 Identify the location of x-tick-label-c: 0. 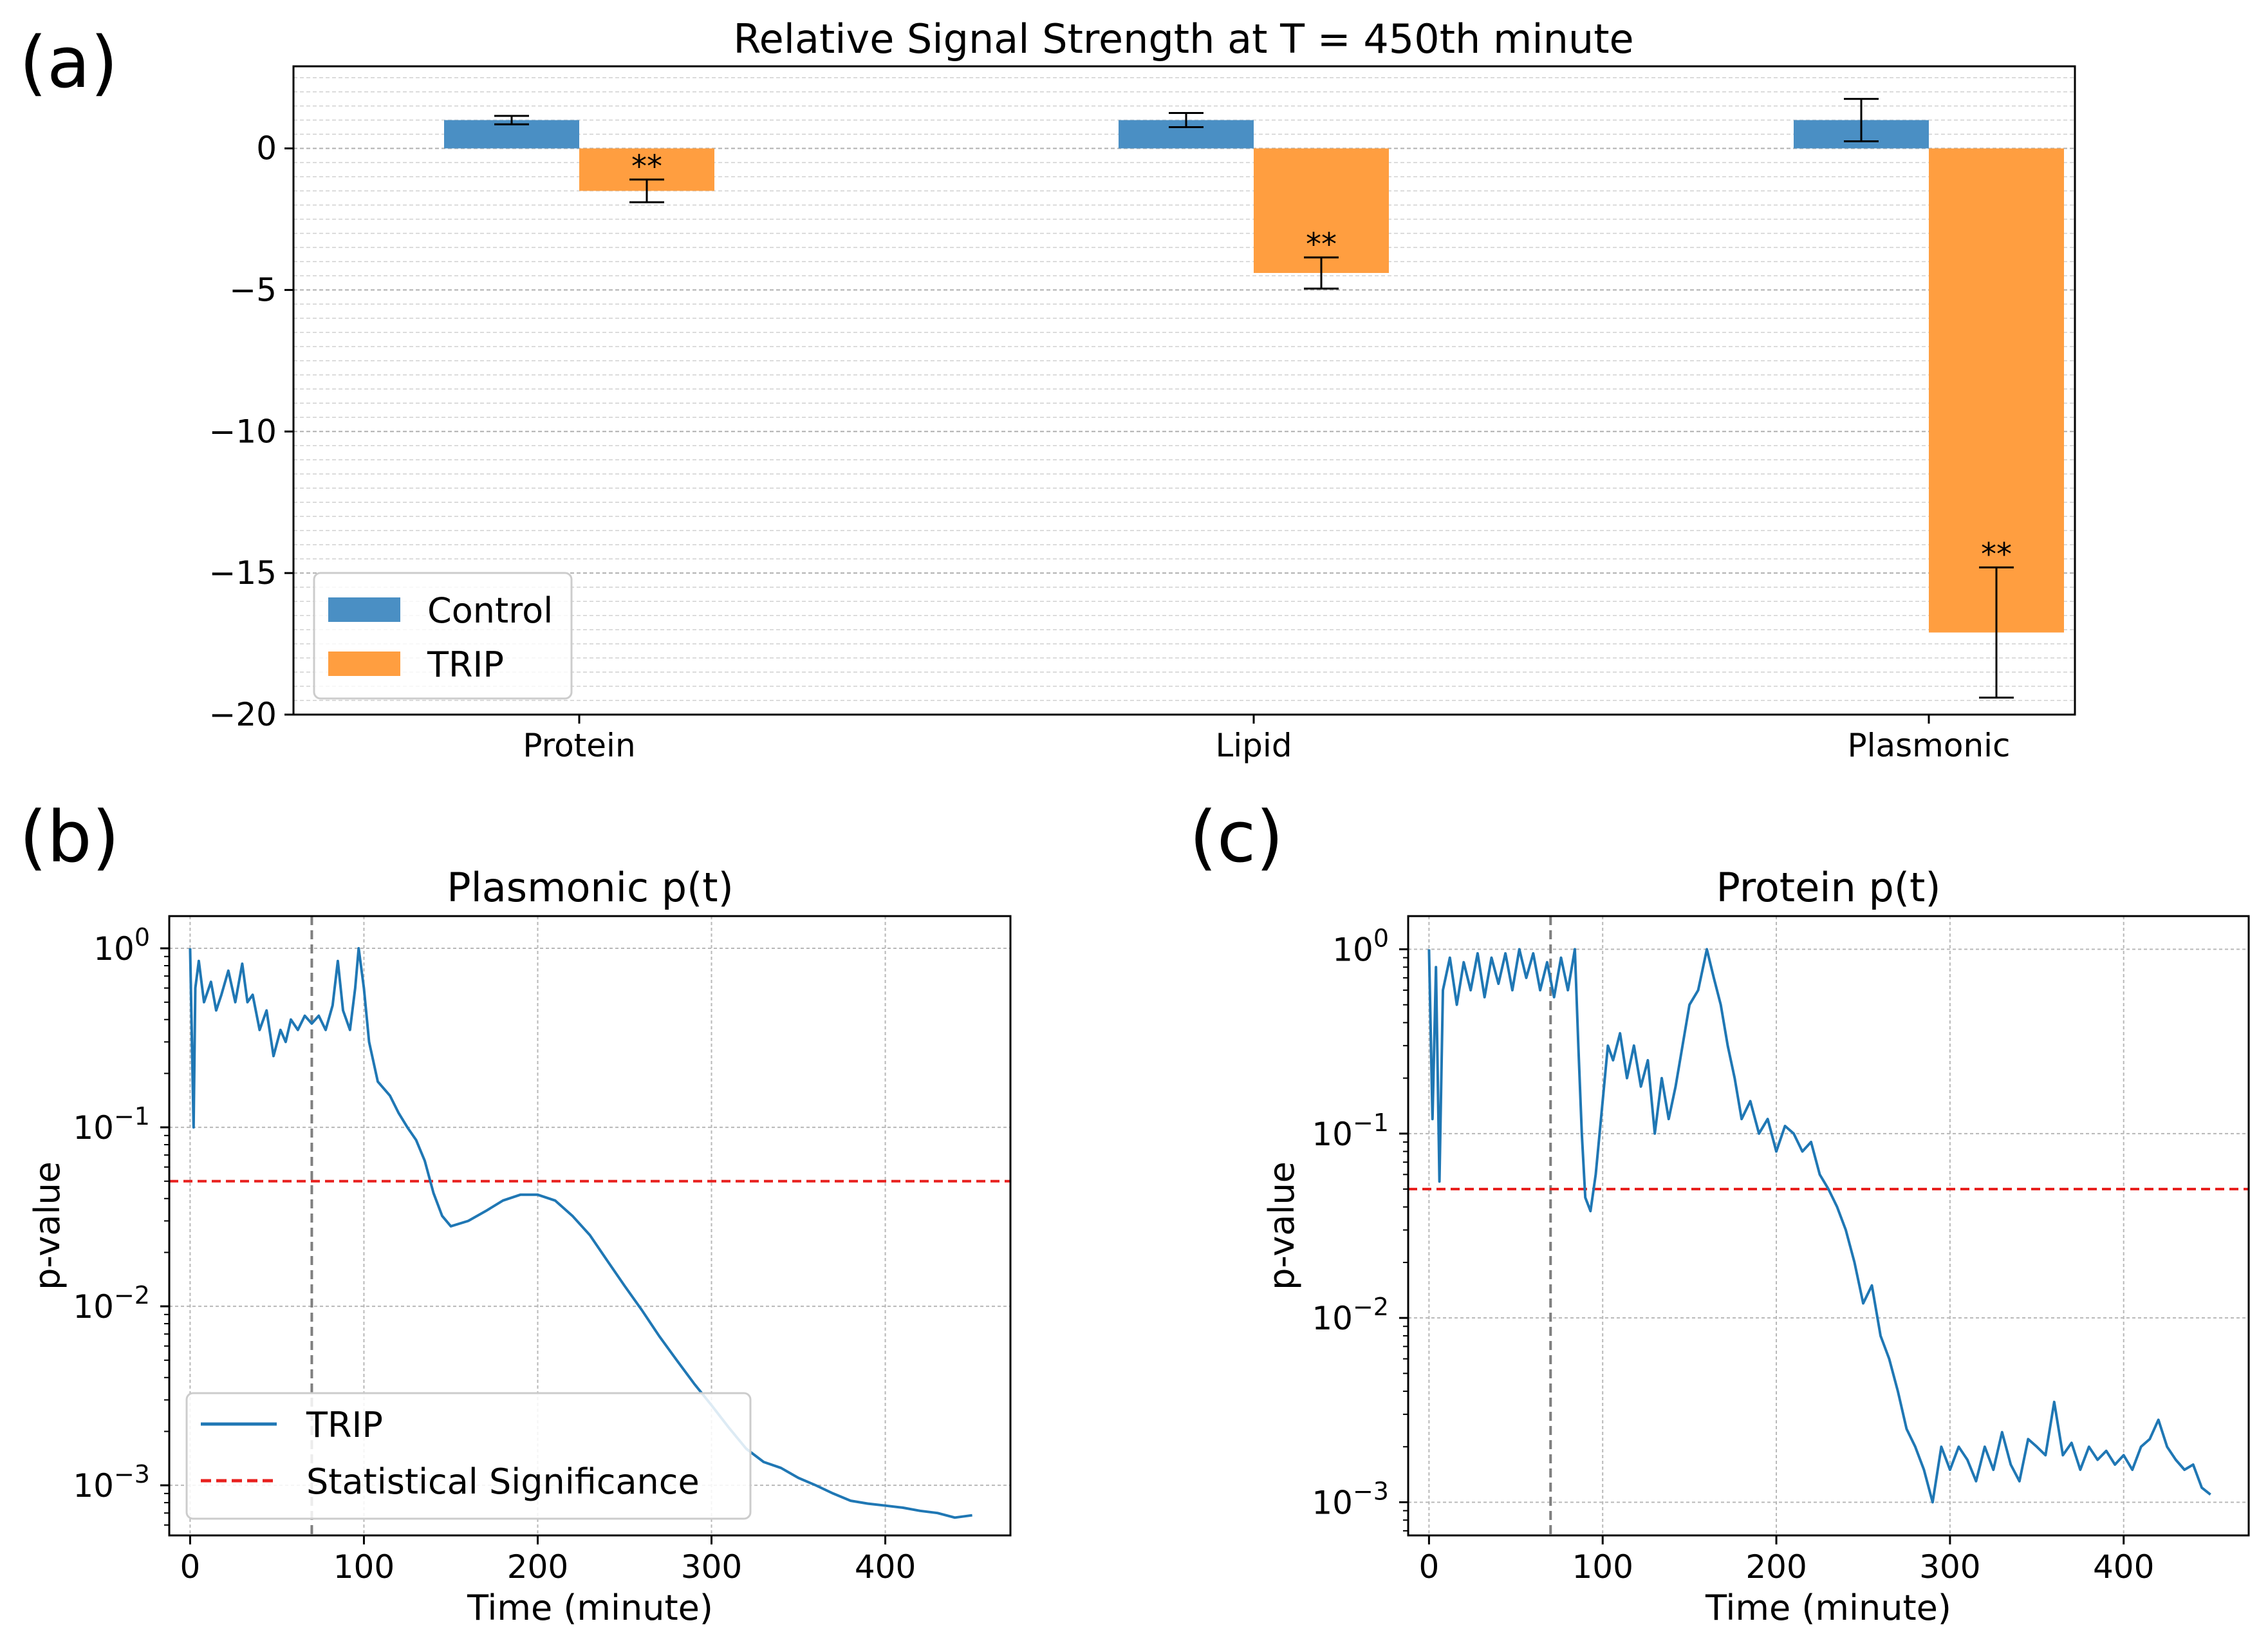
(1428, 1567).